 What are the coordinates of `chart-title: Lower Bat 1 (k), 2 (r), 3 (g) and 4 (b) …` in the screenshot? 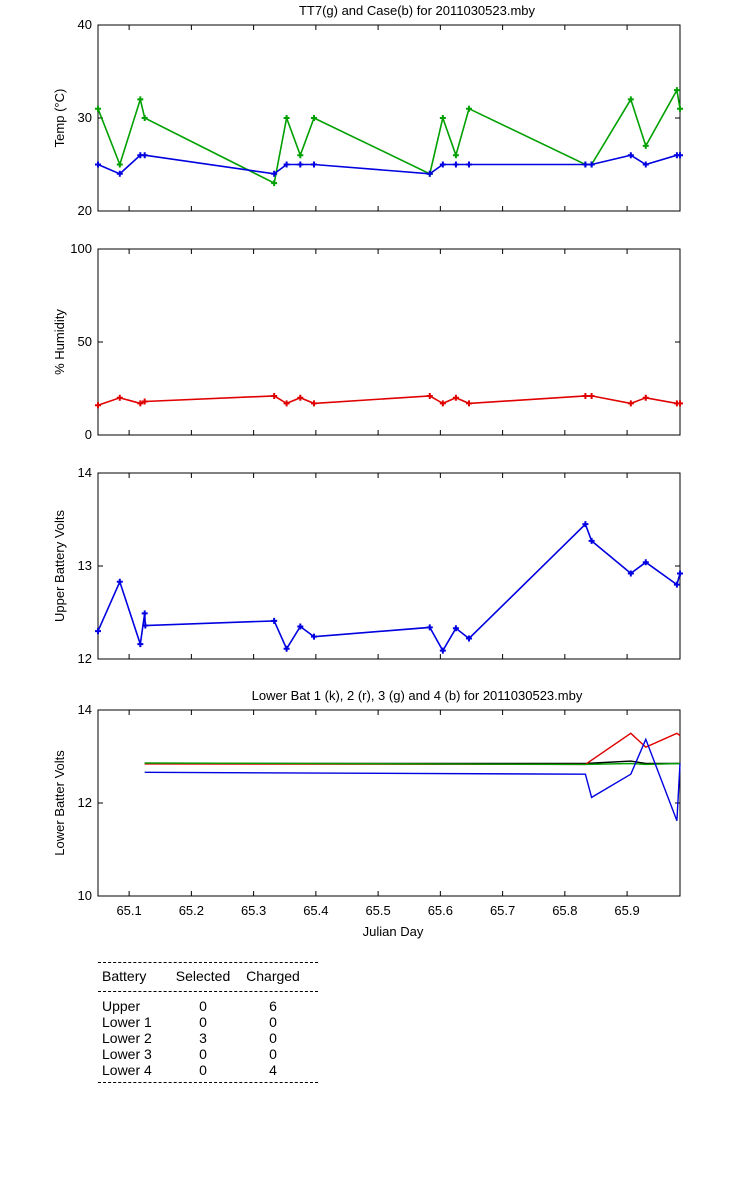 It's located at (417, 695).